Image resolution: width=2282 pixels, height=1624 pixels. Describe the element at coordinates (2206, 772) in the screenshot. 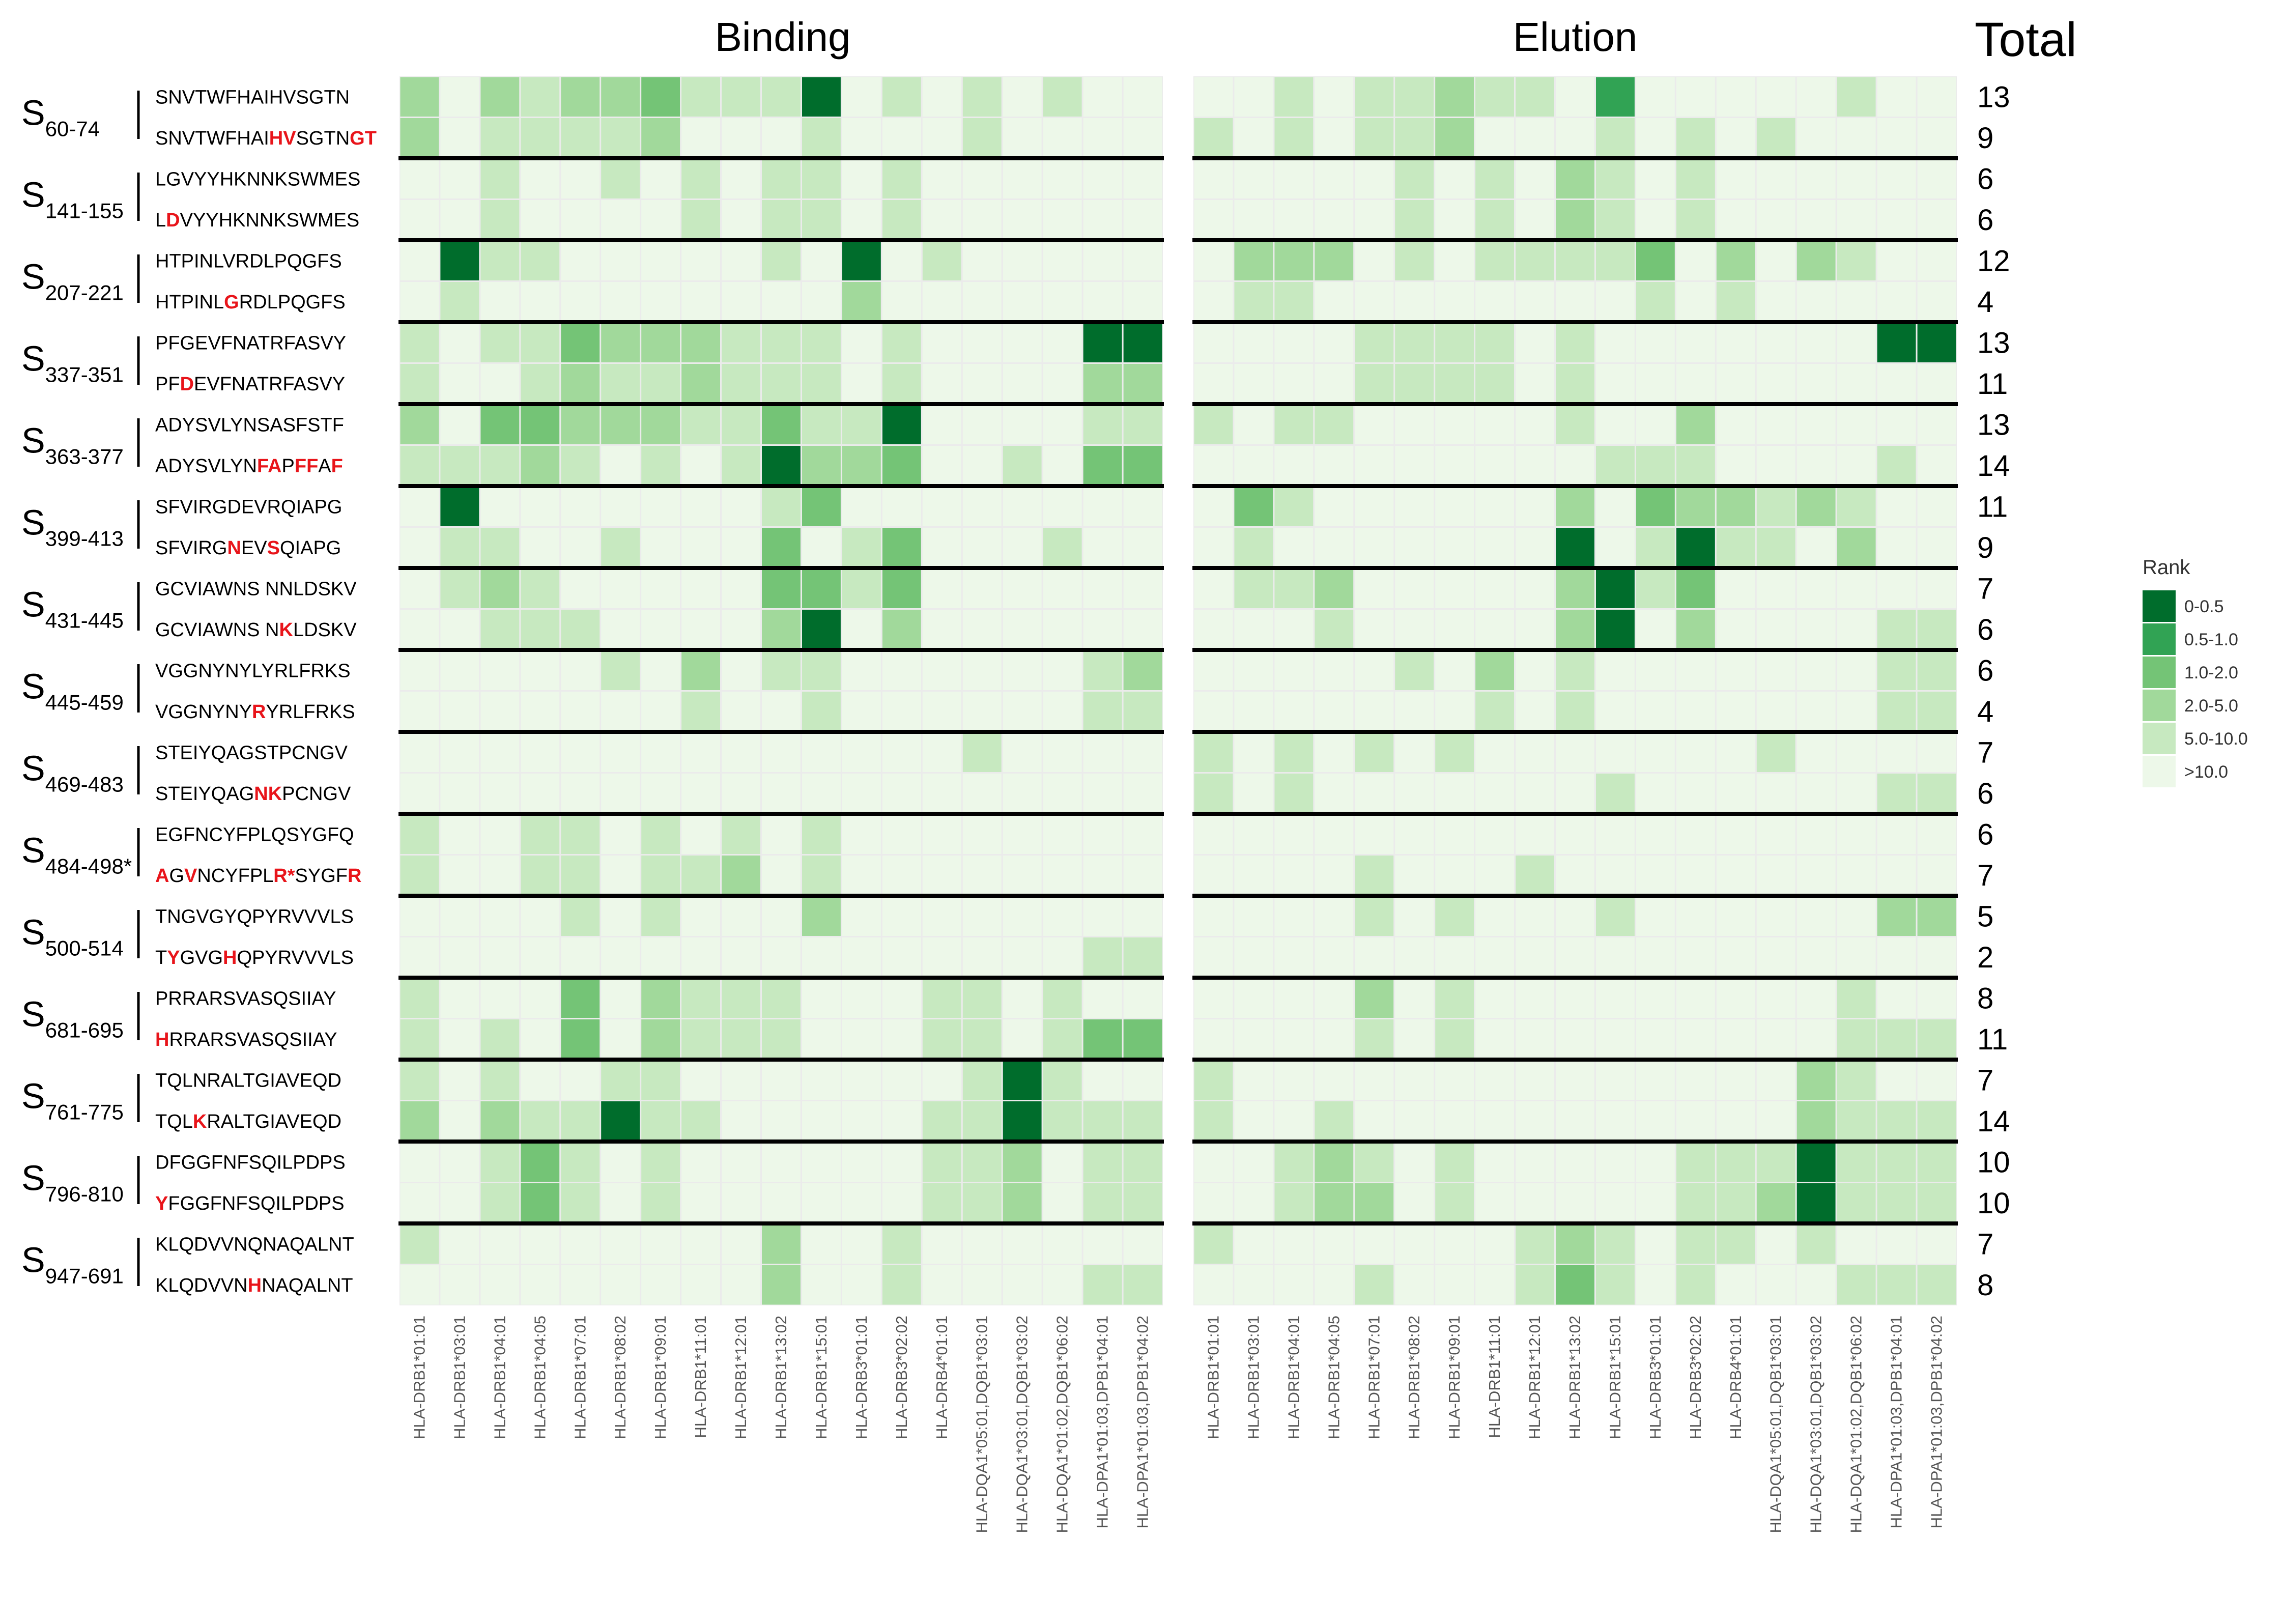

I see `legend-label: >10.0` at that location.